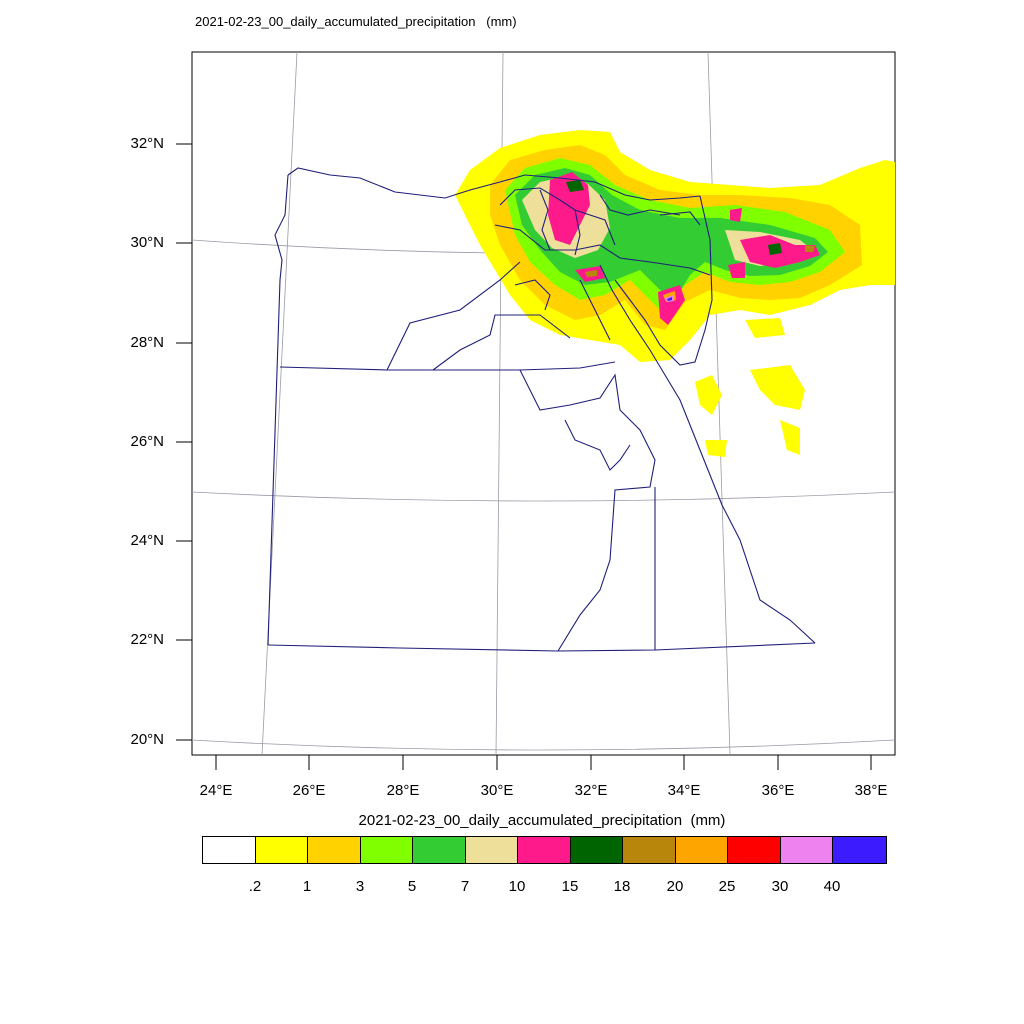  Describe the element at coordinates (147, 342) in the screenshot. I see `lat-label-28n: 28°N` at that location.